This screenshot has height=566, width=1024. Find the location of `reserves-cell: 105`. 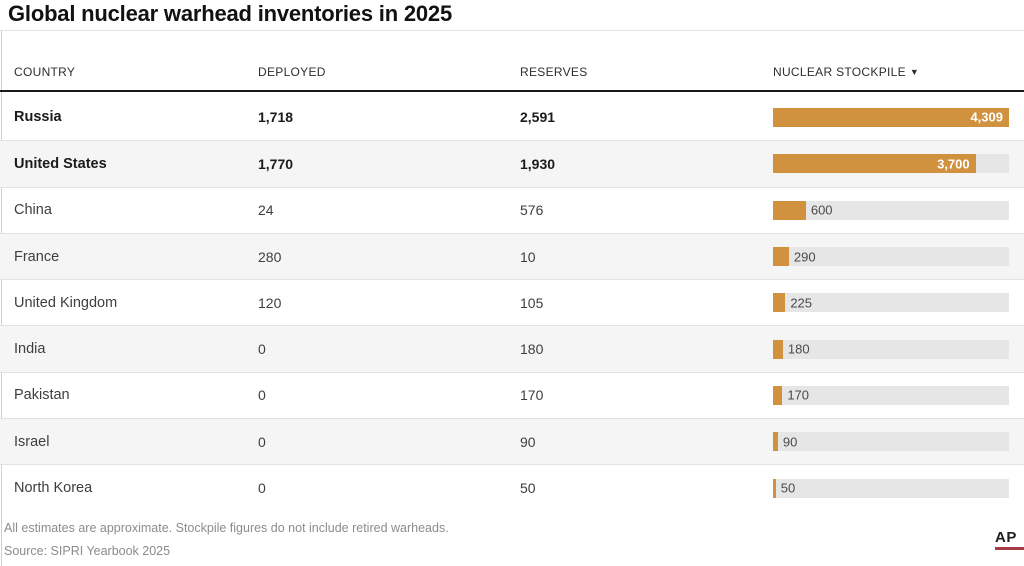

reserves-cell: 105 is located at coordinates (532, 302).